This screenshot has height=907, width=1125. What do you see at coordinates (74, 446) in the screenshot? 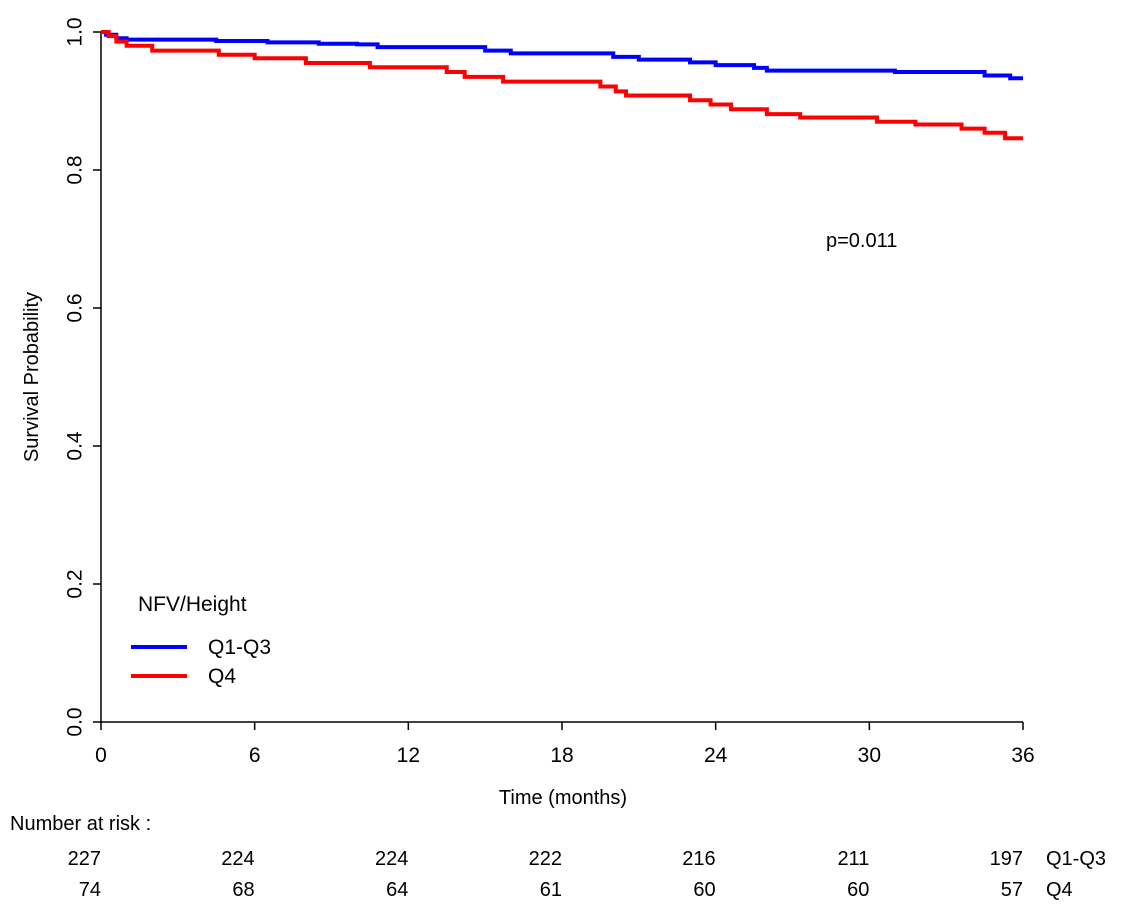
I see `y-tick-label: 0.4` at bounding box center [74, 446].